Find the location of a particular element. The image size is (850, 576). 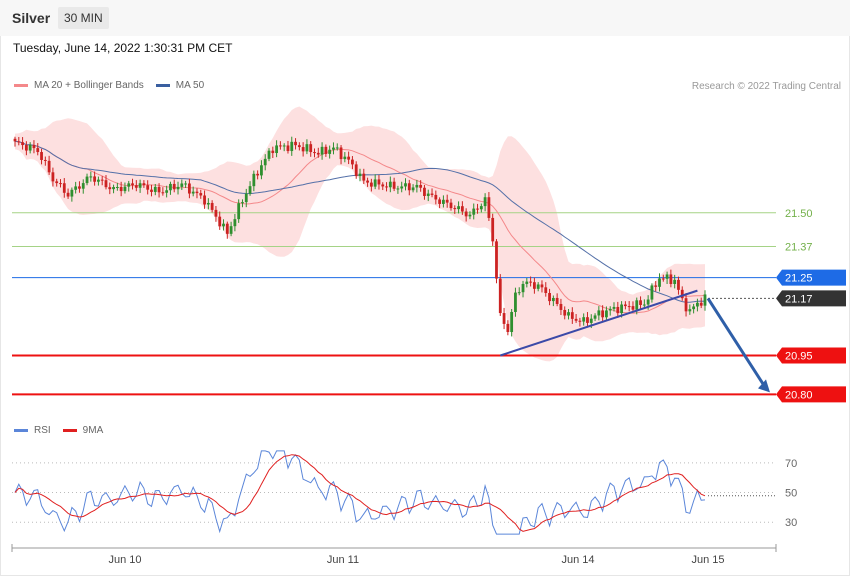

rsi-tick-30: 30 is located at coordinates (791, 523).